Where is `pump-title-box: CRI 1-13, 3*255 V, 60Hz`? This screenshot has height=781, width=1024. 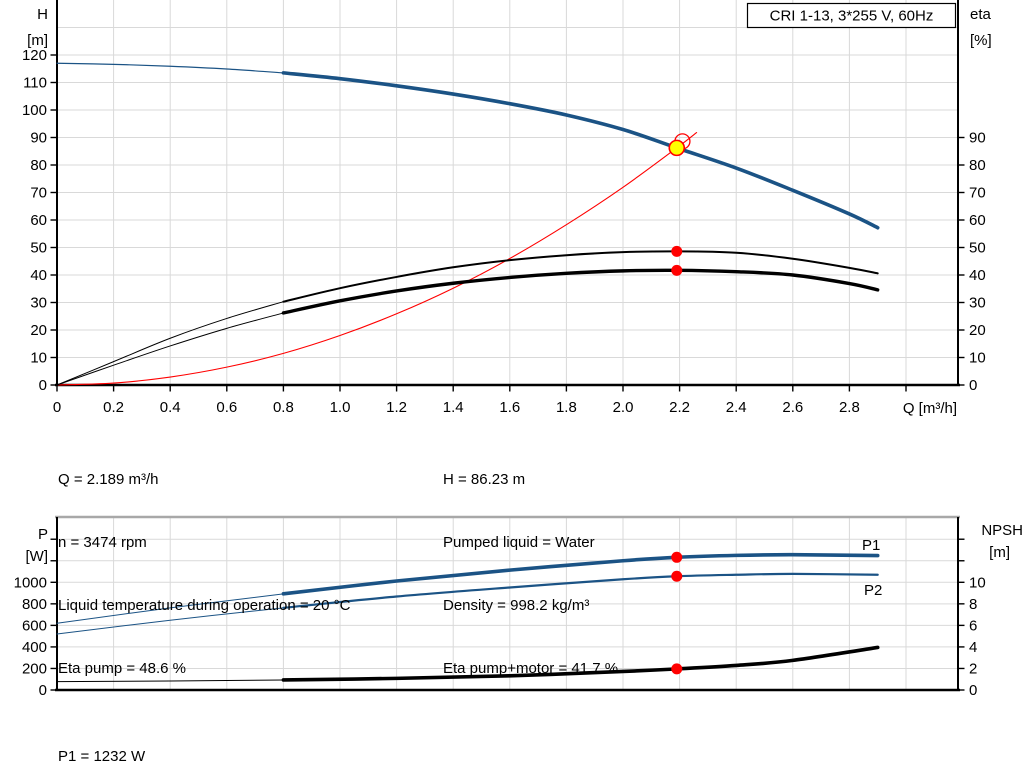
pump-title-box: CRI 1-13, 3*255 V, 60Hz is located at coordinates (851, 15).